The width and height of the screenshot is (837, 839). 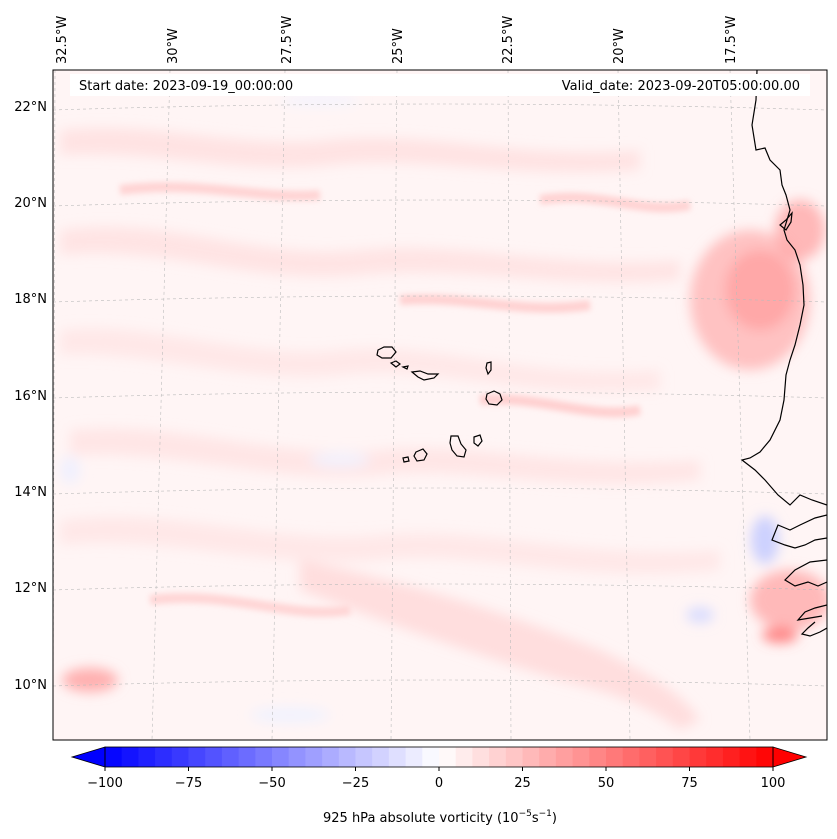 What do you see at coordinates (440, 817) in the screenshot?
I see `colorbar-label: 925 hPa absolute vorticity (10−5s−1)` at bounding box center [440, 817].